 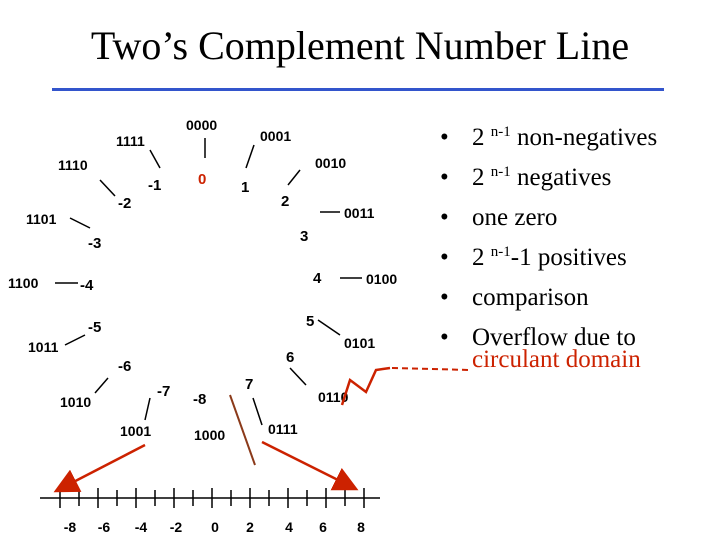 I want to click on bits-0111: 0111, so click(x=283, y=429).